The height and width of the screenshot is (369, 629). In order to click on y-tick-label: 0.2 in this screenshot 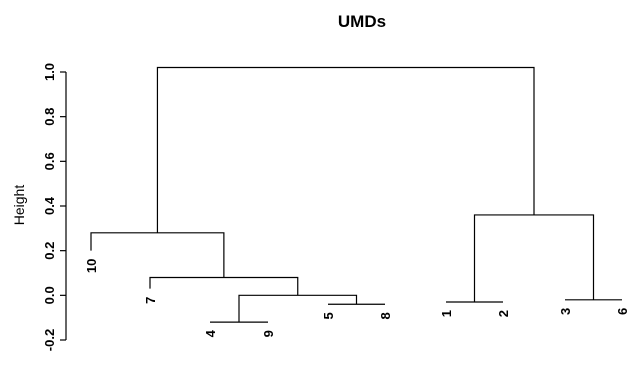, I will do `click(49, 251)`.